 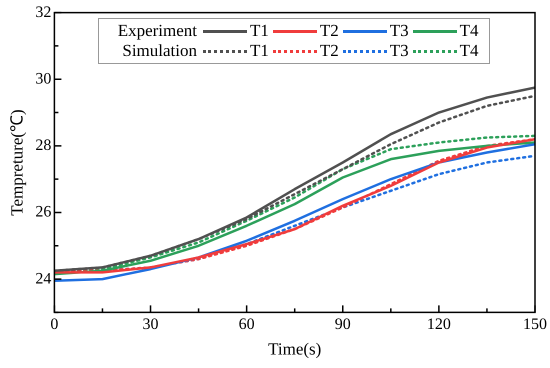 I want to click on y-tick-label: 32, so click(x=43, y=12).